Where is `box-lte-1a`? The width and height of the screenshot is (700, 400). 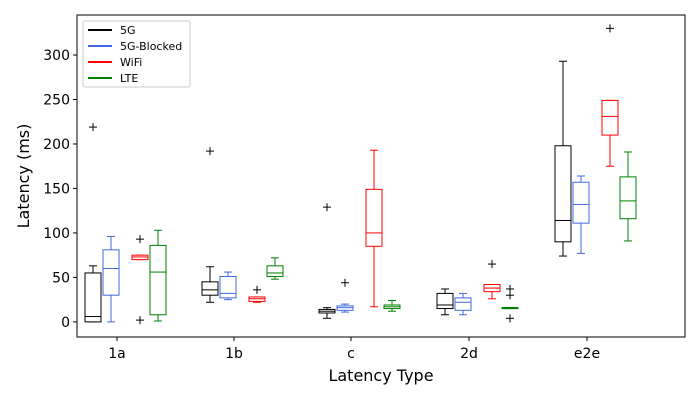 box-lte-1a is located at coordinates (158, 275).